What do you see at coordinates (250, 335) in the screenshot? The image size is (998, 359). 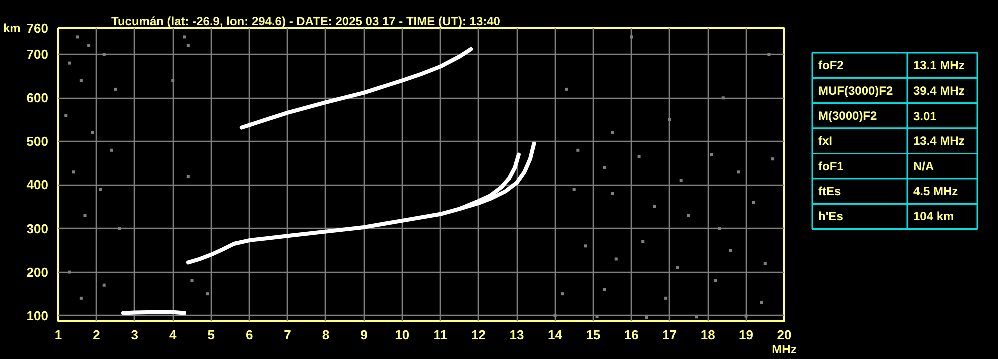 I see `x-tick-label: 6` at bounding box center [250, 335].